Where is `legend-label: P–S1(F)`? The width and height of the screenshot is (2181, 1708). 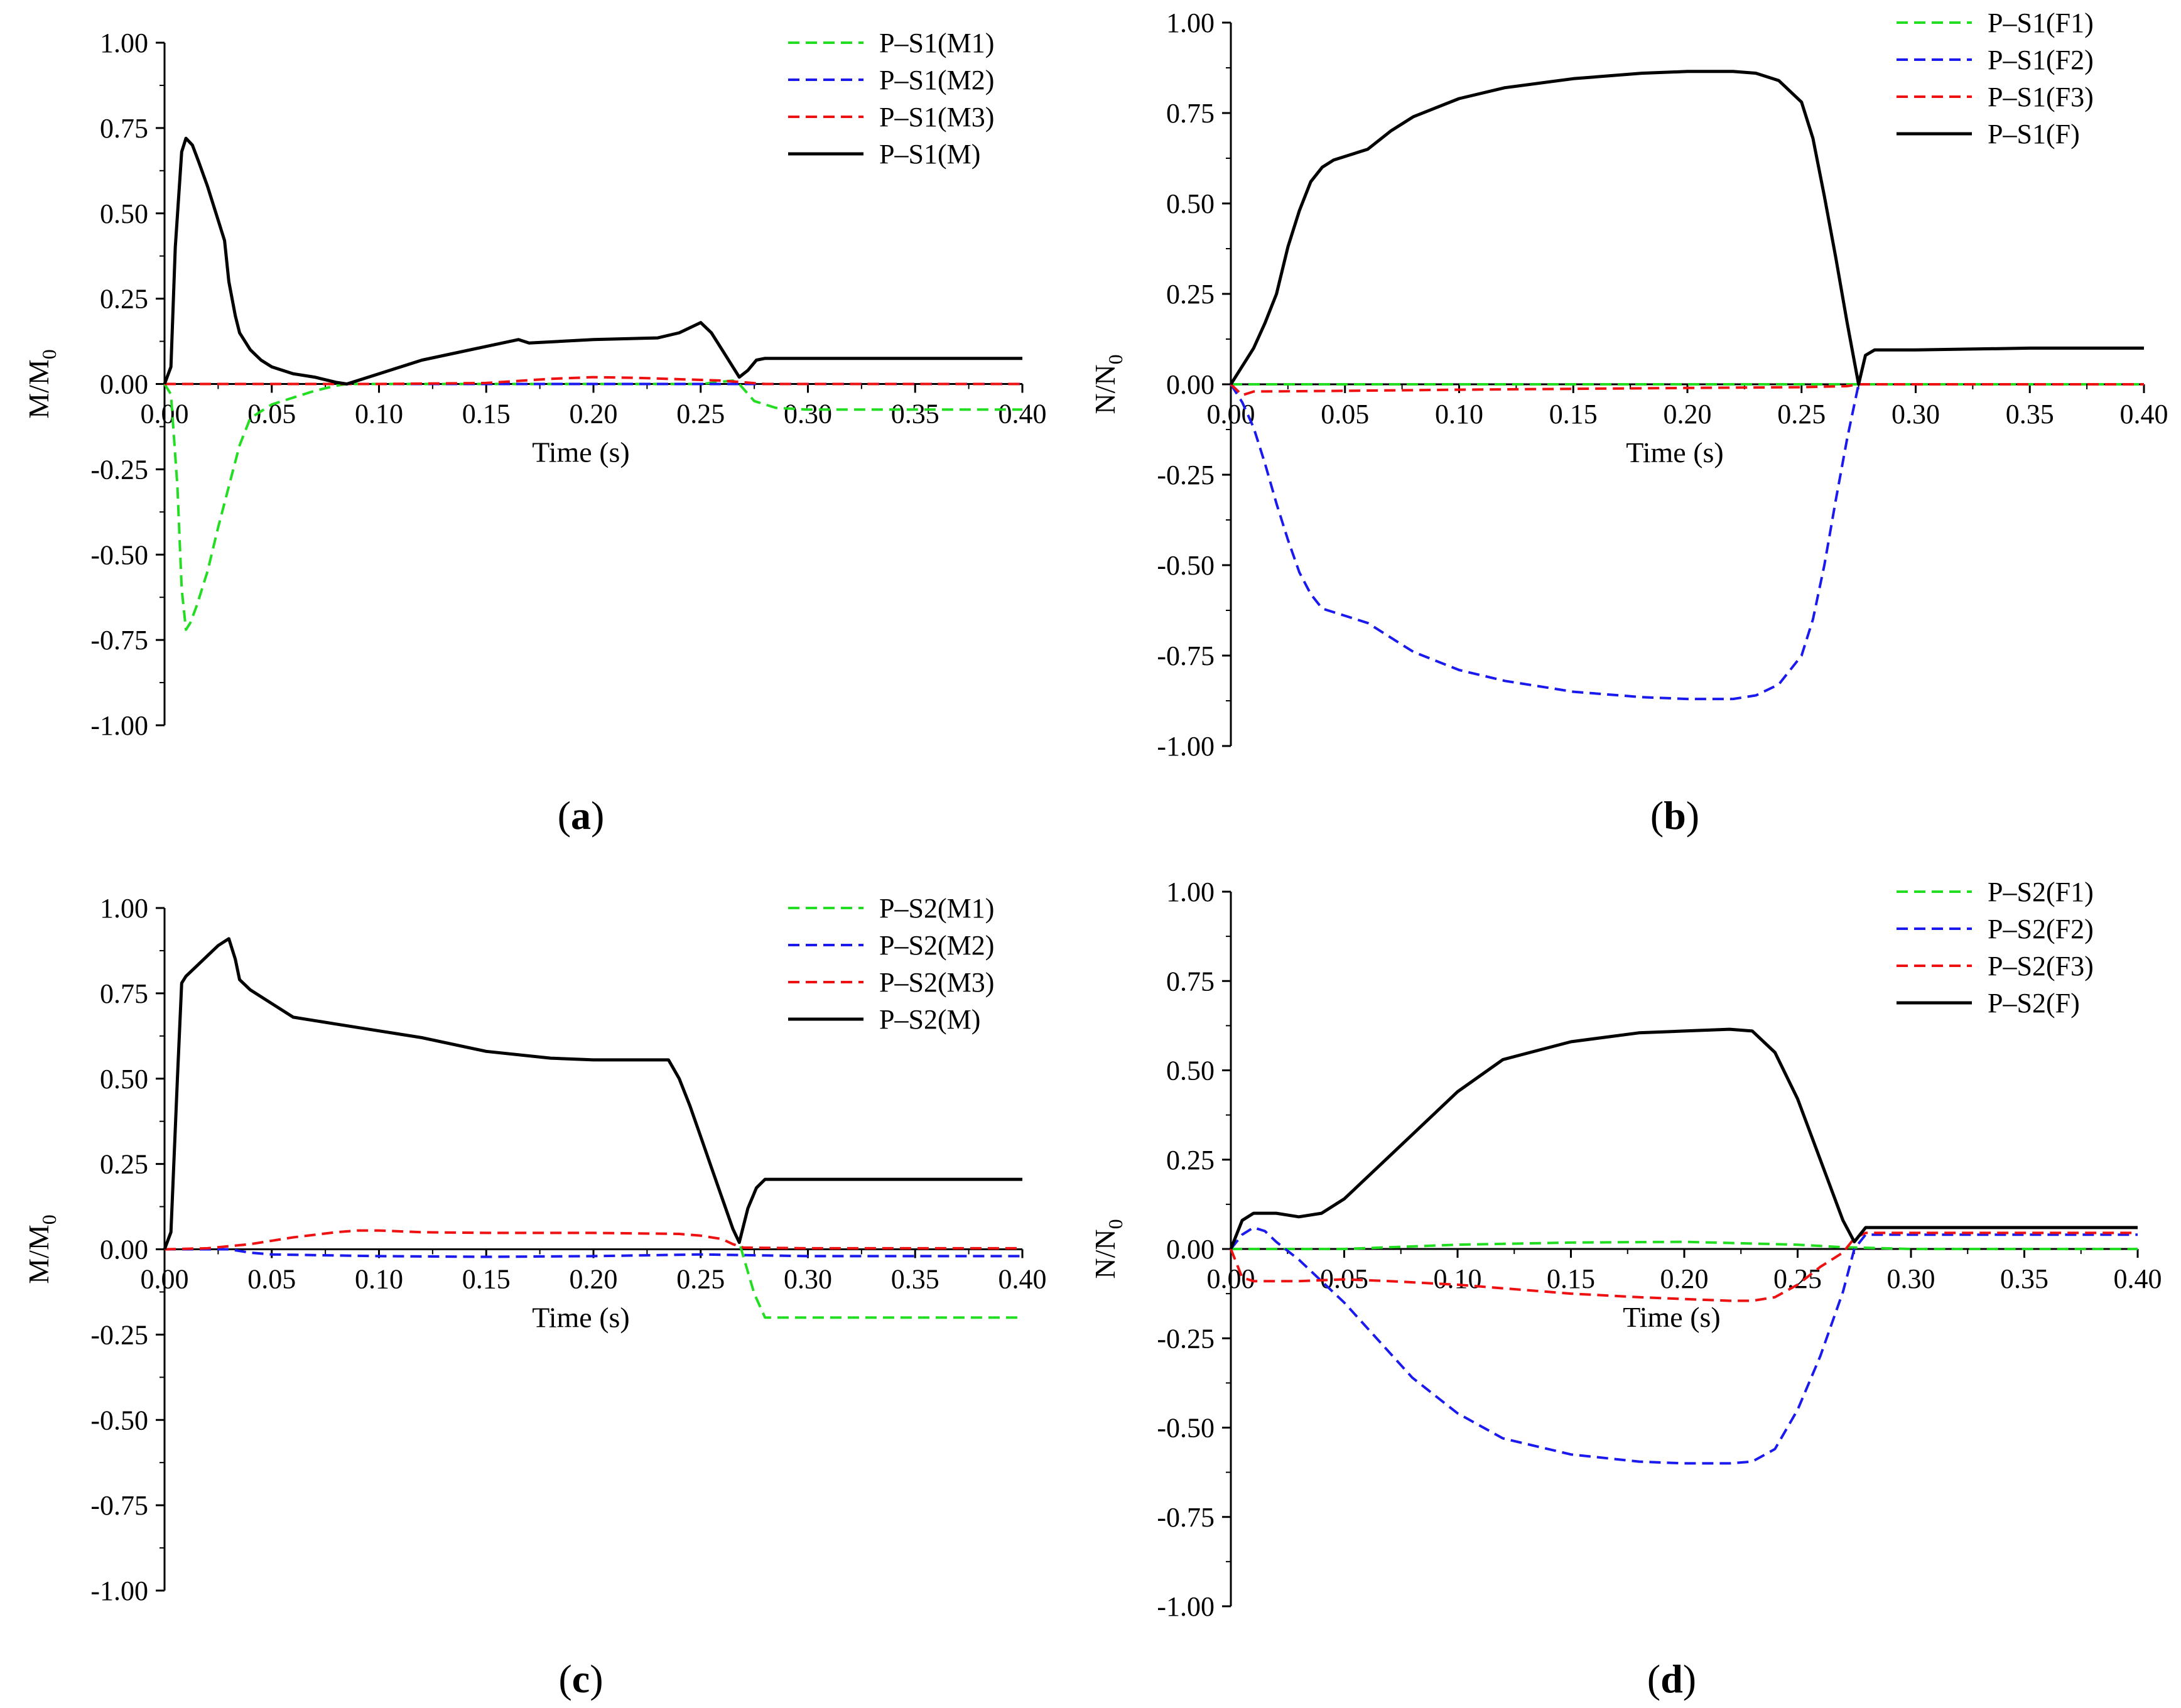 legend-label: P–S1(F) is located at coordinates (2034, 134).